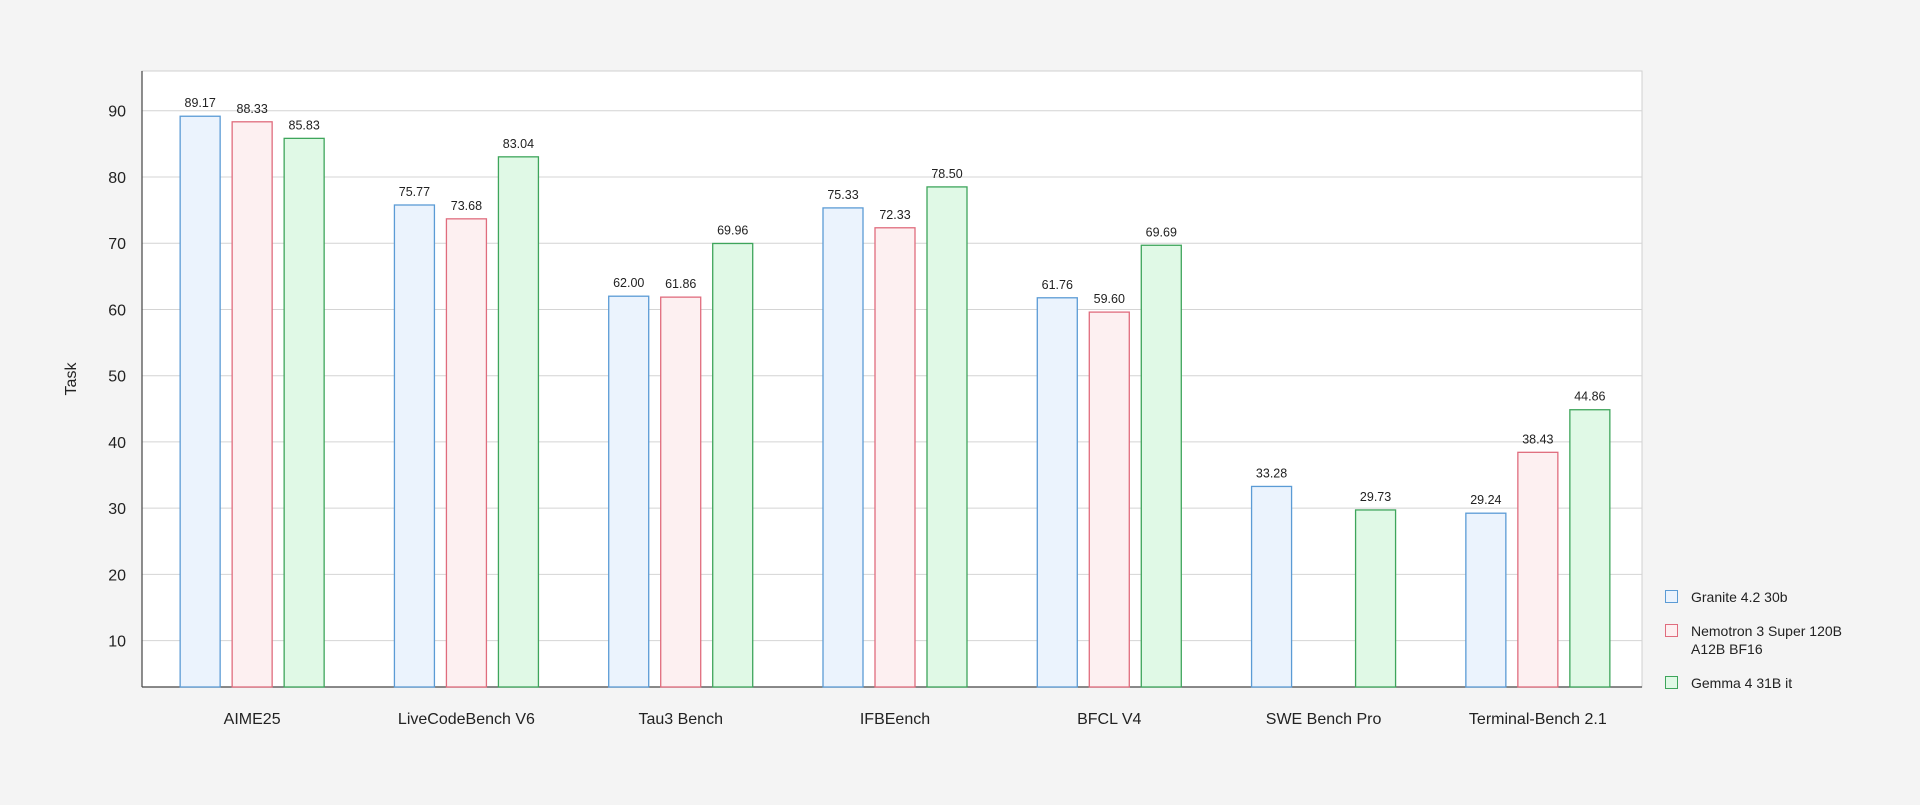  Describe the element at coordinates (1109, 719) in the screenshot. I see `x-tick-label-4: BFCL V4` at that location.